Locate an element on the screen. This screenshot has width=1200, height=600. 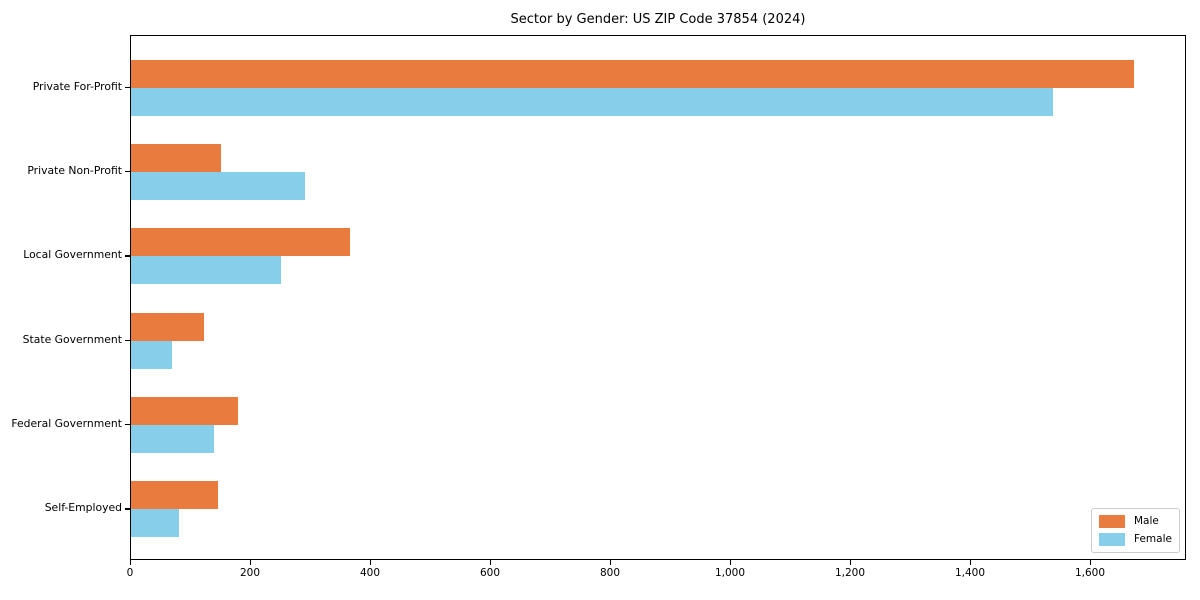
legend-item-male: Male is located at coordinates (1135, 521).